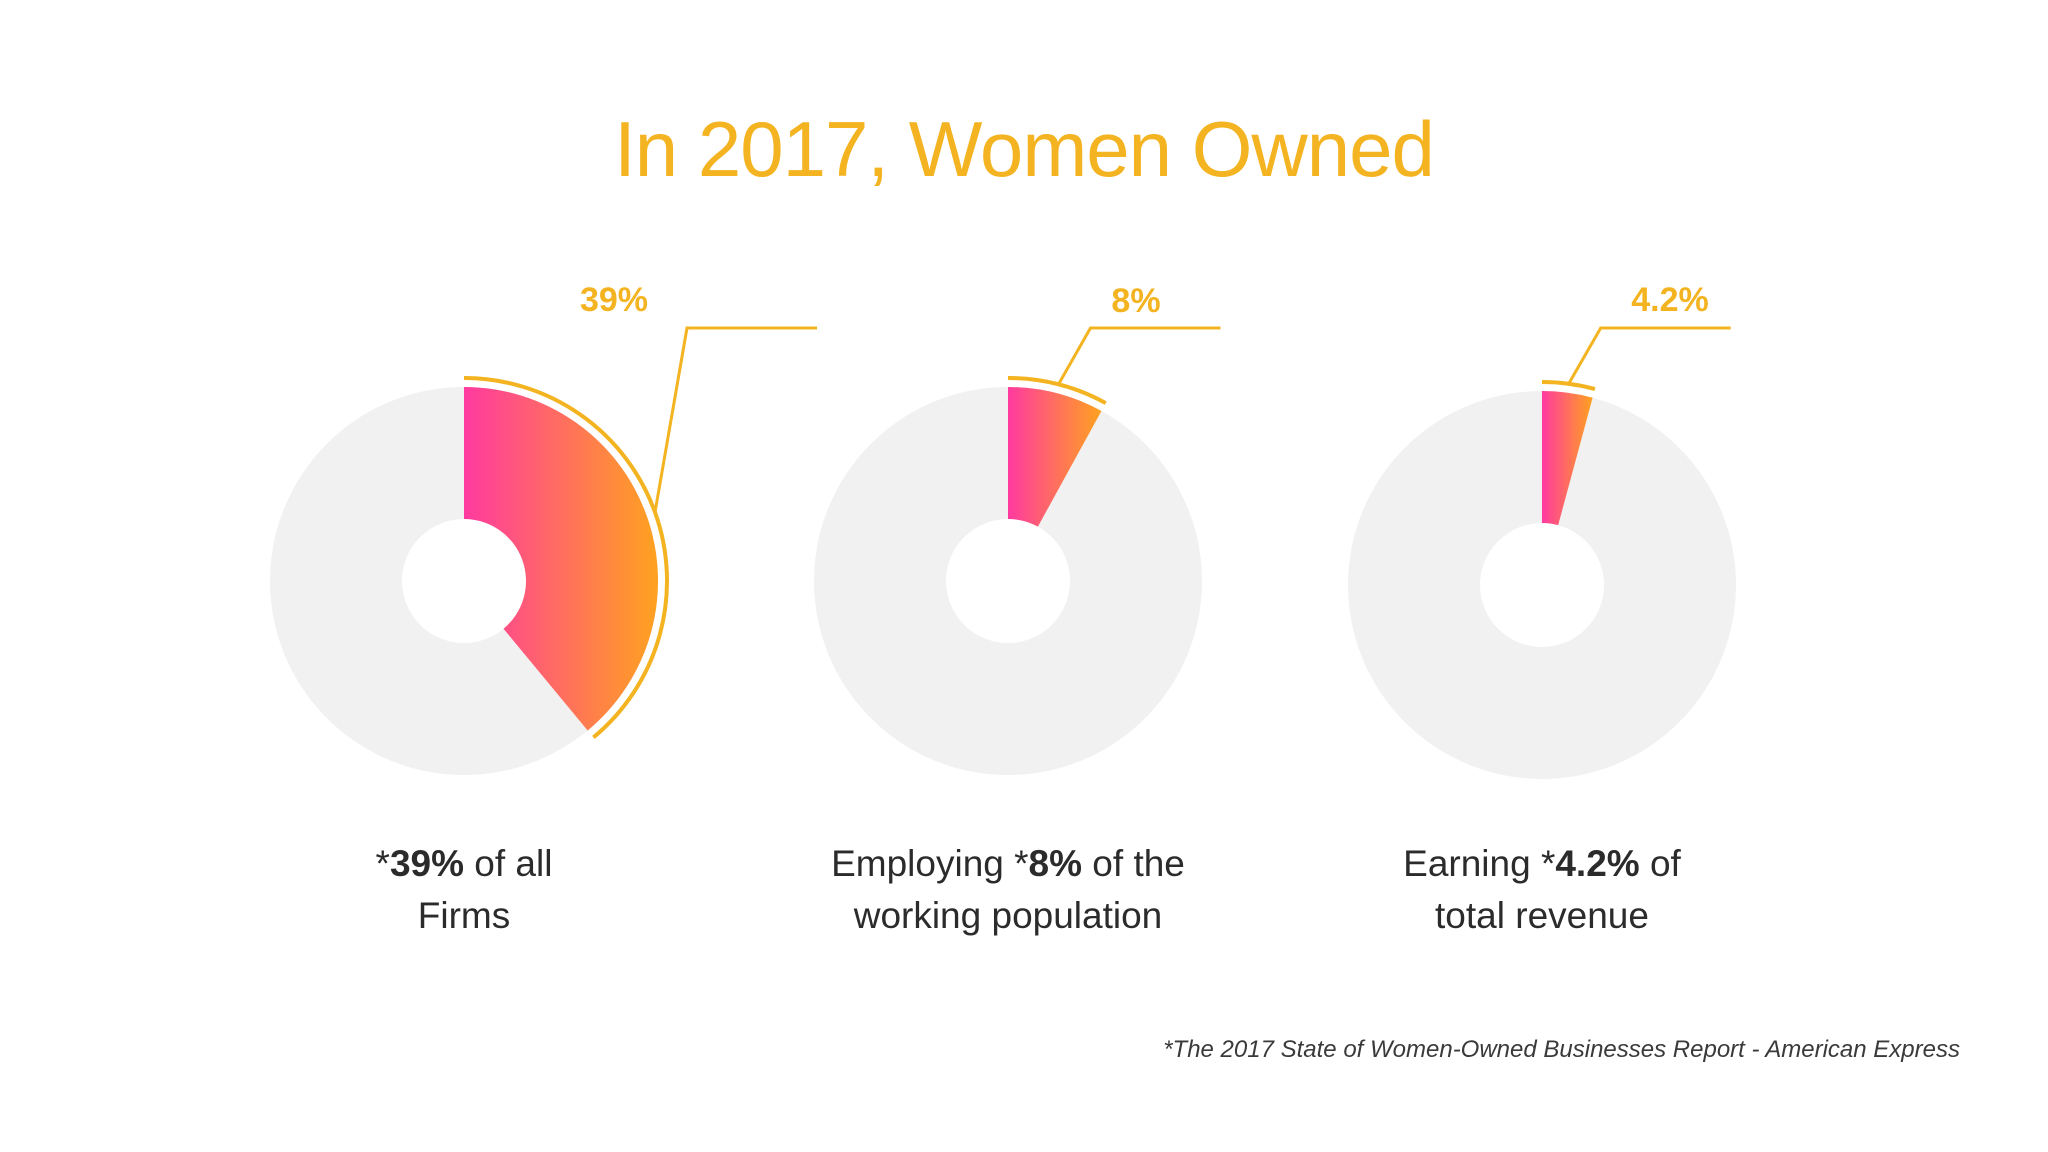  What do you see at coordinates (382, 863) in the screenshot?
I see `caption-prefix: *` at bounding box center [382, 863].